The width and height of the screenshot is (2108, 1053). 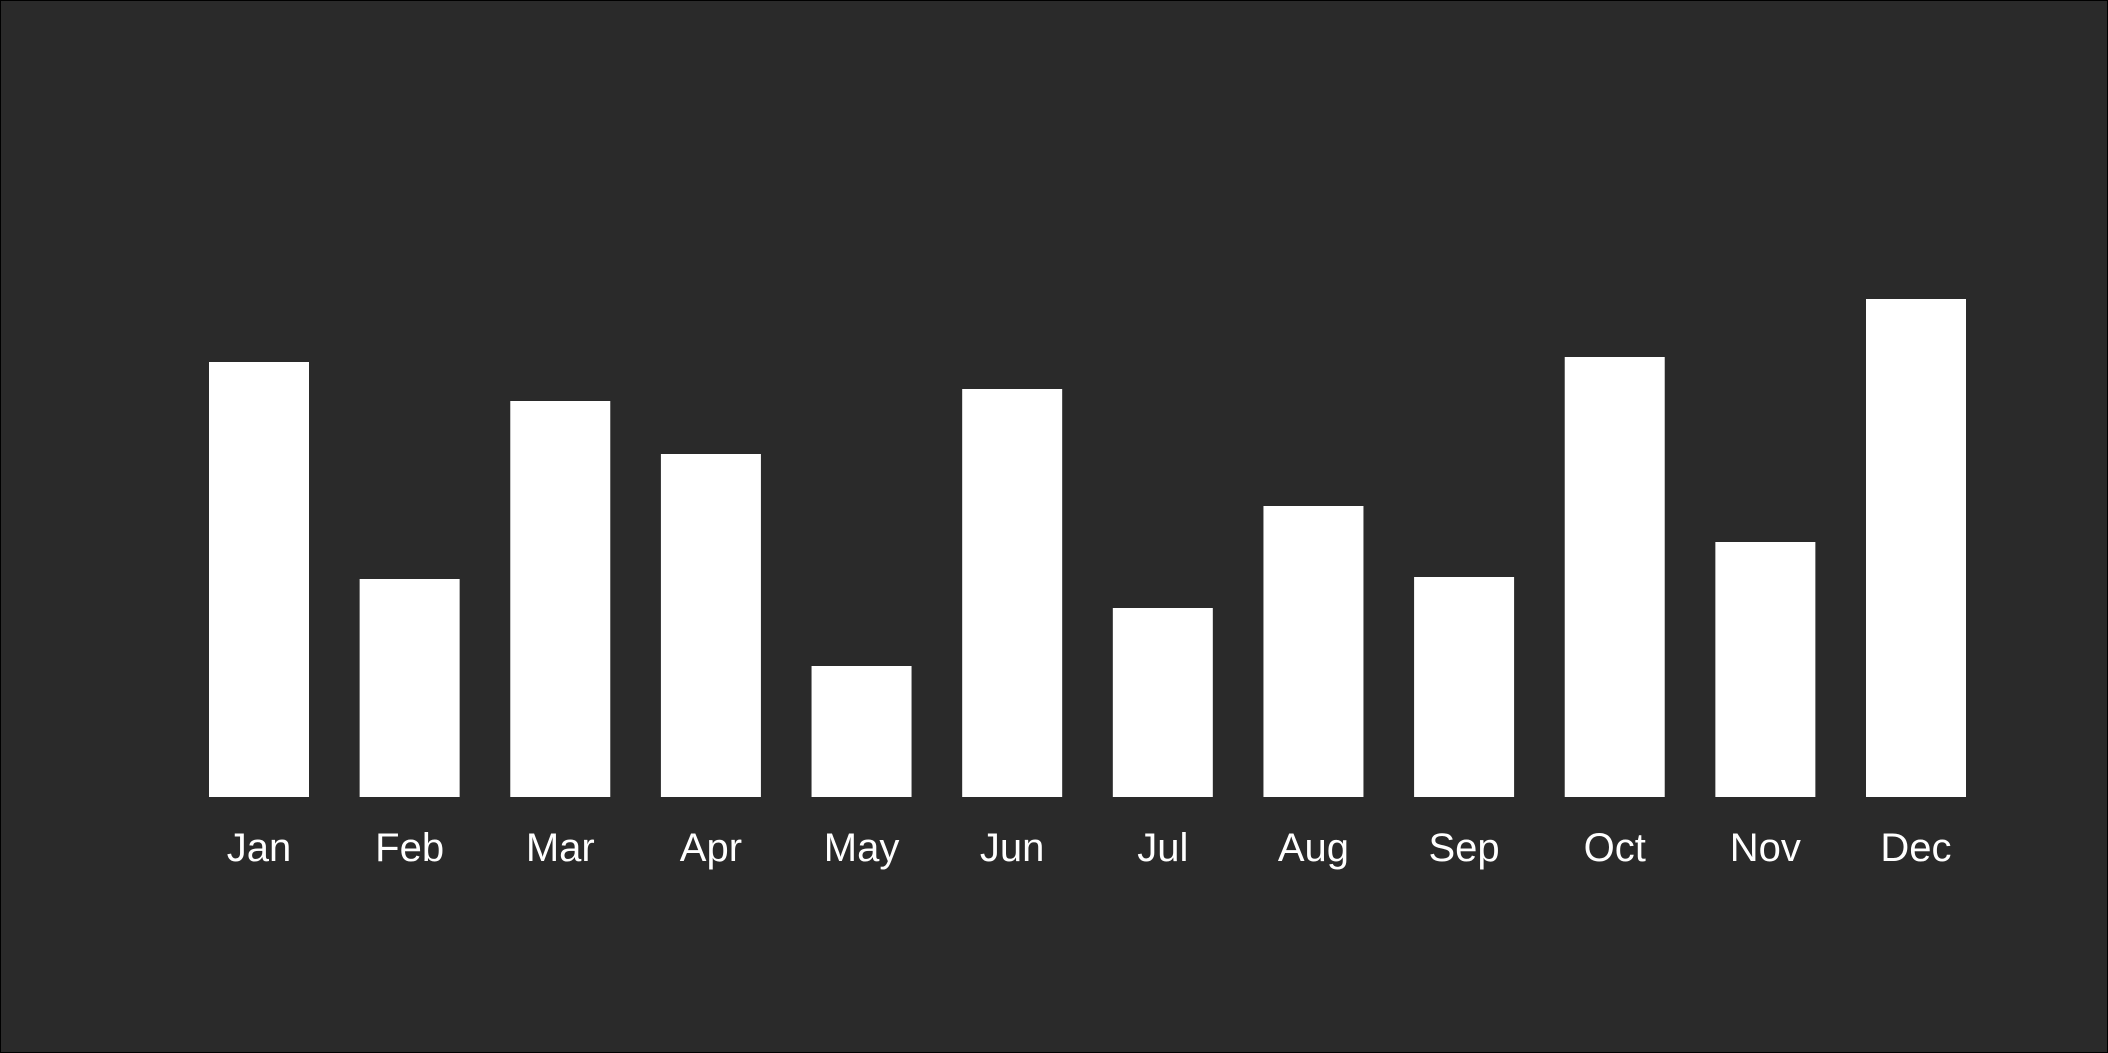 What do you see at coordinates (409, 848) in the screenshot?
I see `category-label-feb: Feb` at bounding box center [409, 848].